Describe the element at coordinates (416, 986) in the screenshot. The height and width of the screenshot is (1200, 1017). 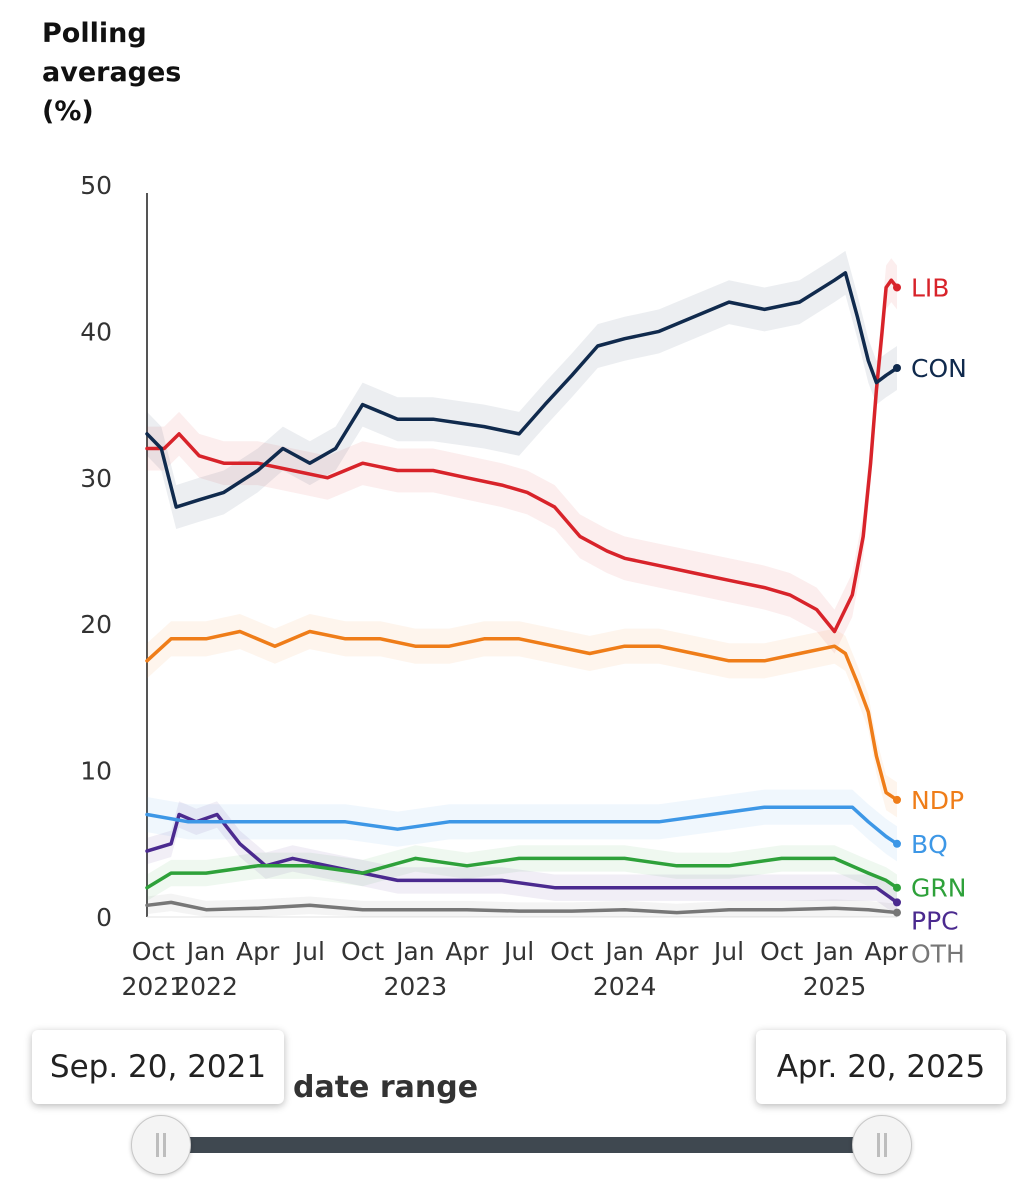
I see `x-tick-year-label: 2023` at that location.